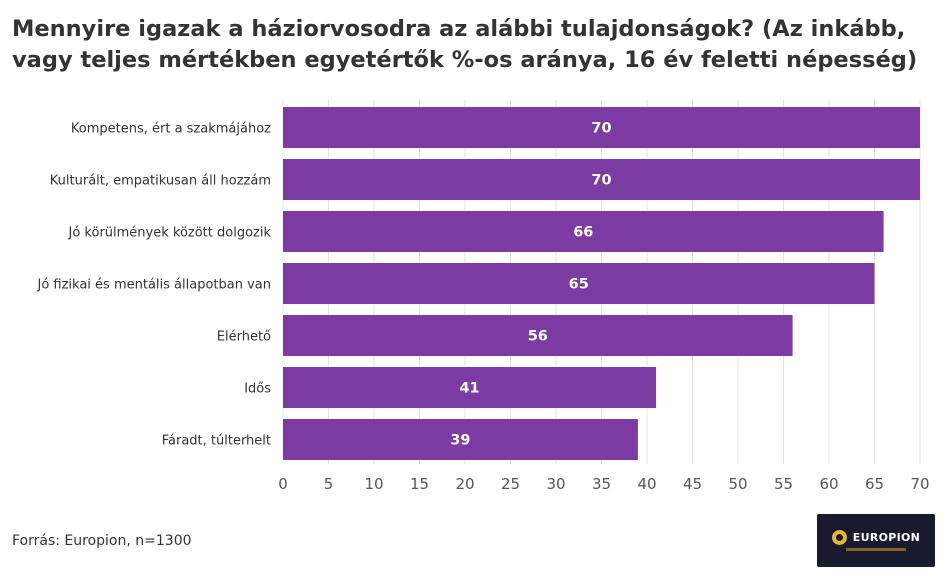  I want to click on category-label: Kulturált, empatikusan áll hozzám, so click(160, 181).